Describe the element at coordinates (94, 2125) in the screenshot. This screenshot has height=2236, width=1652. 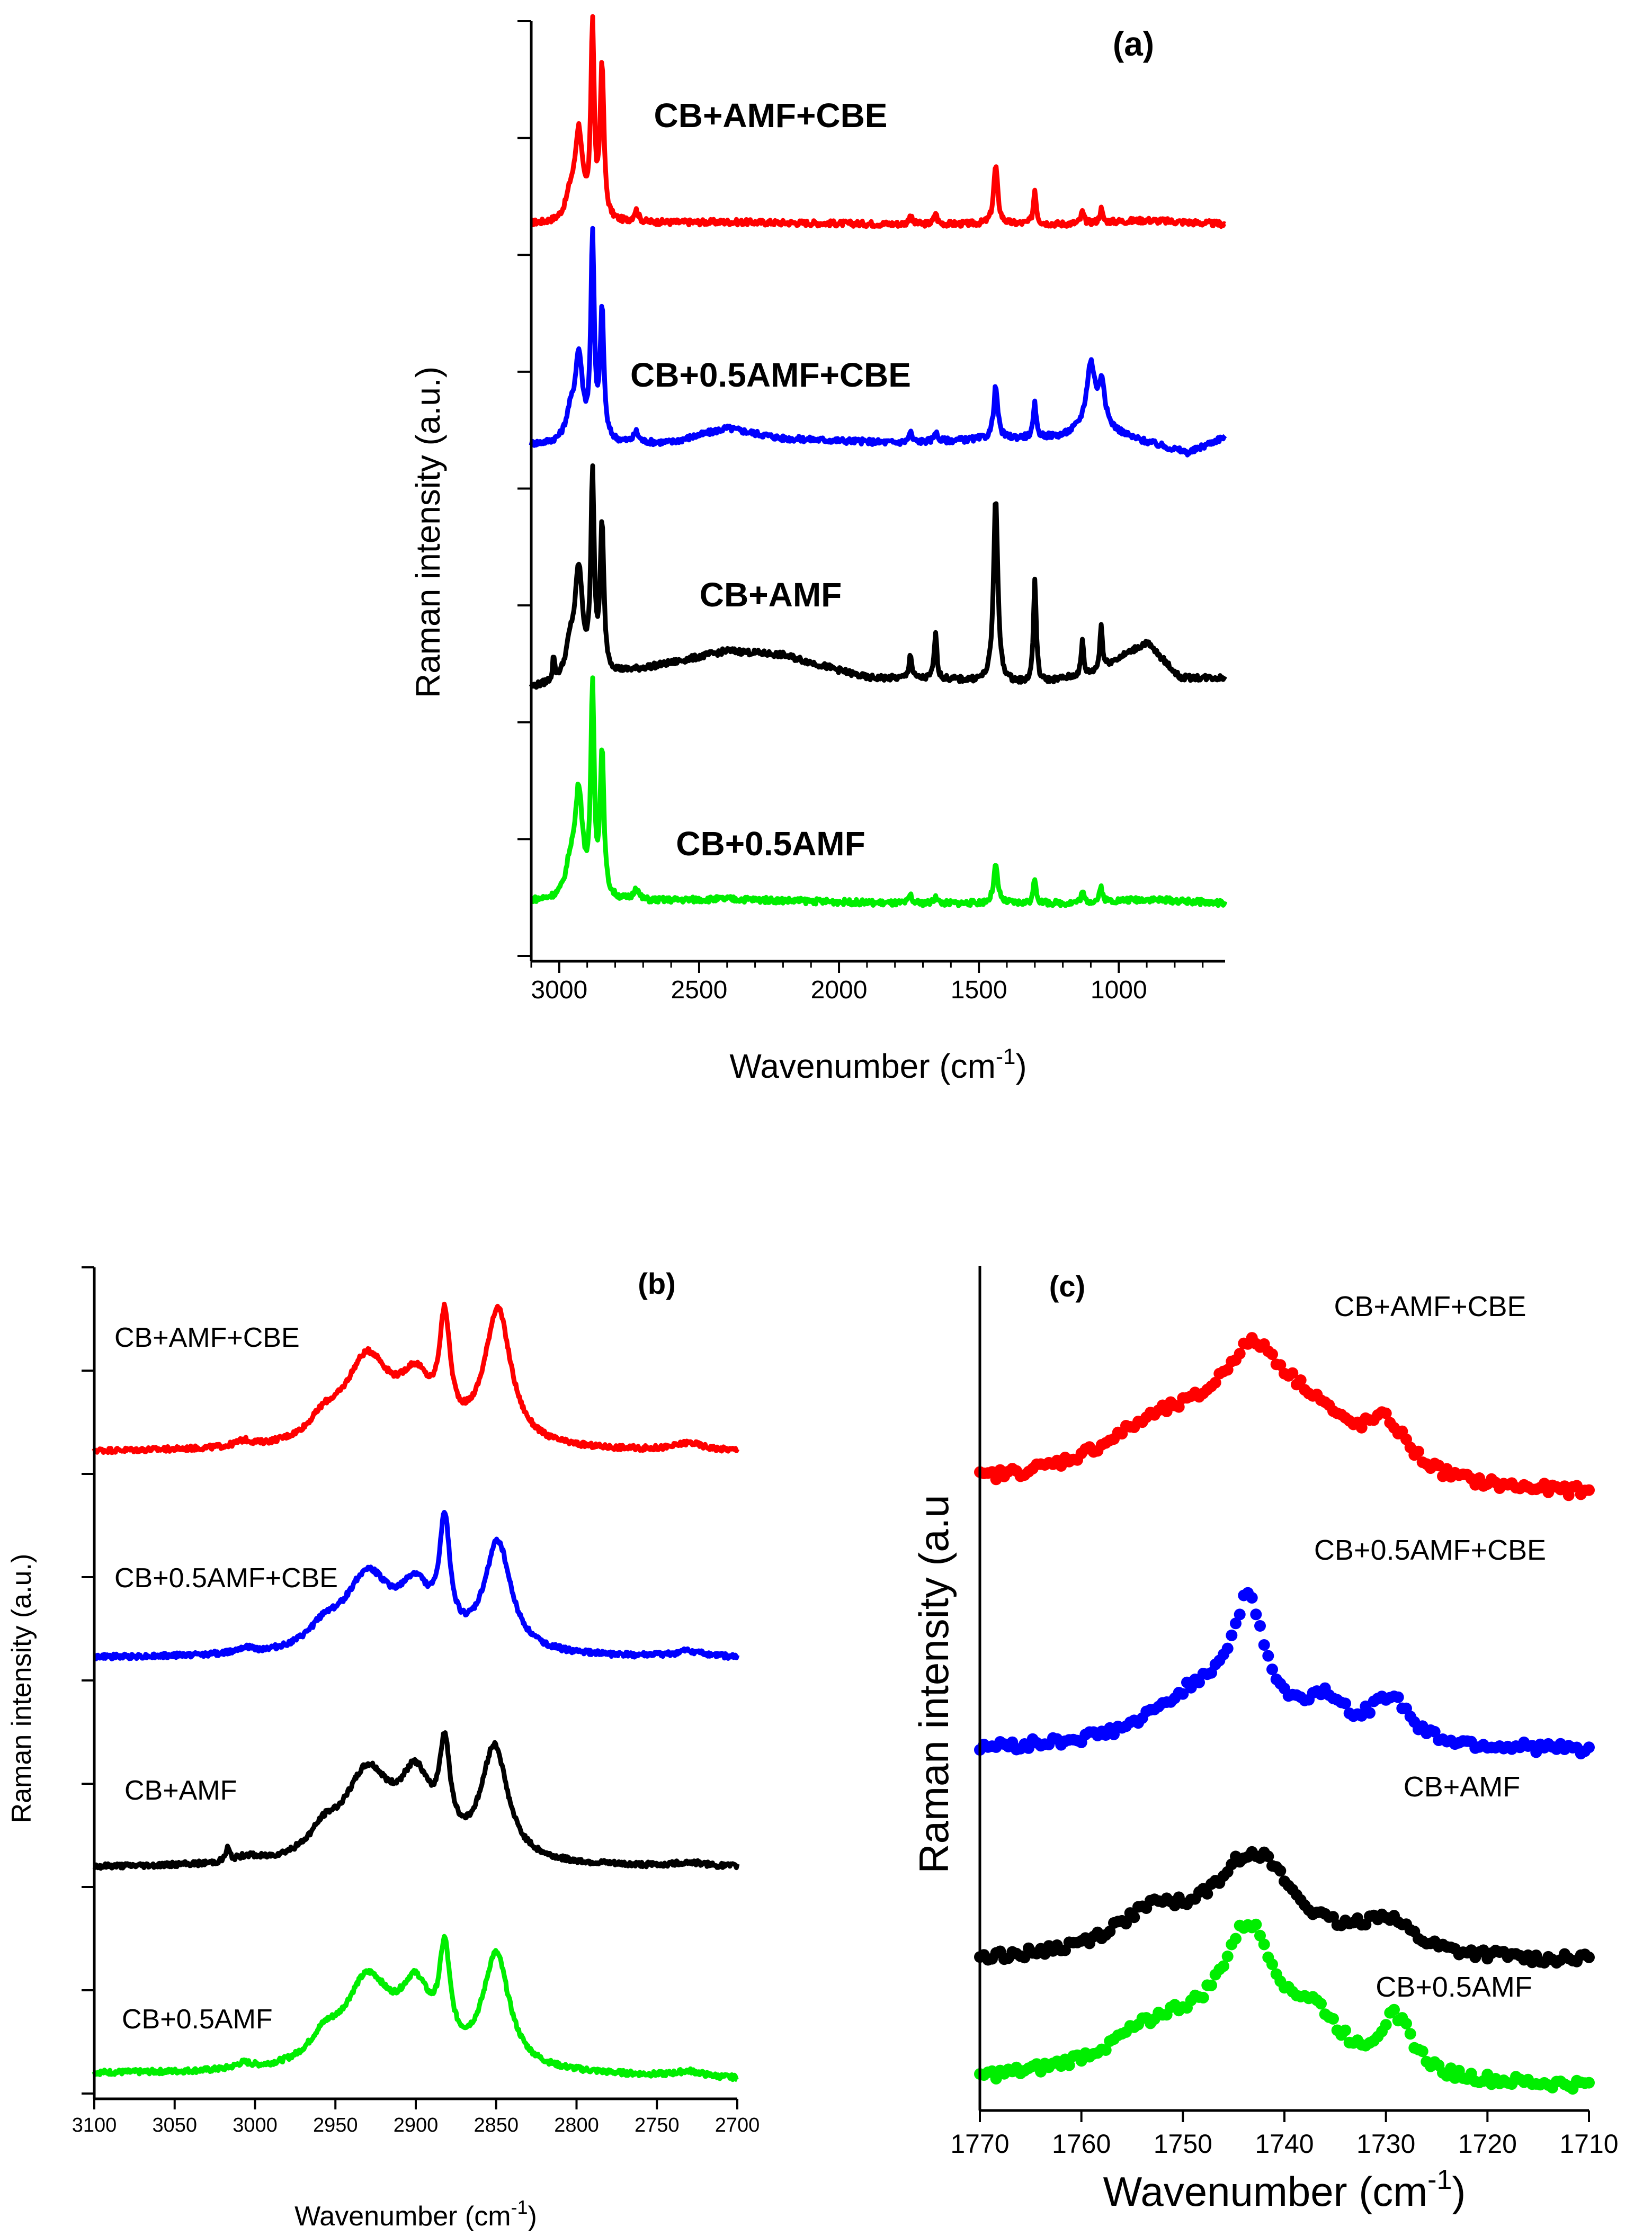
I see `x-tick-label: 3100` at that location.